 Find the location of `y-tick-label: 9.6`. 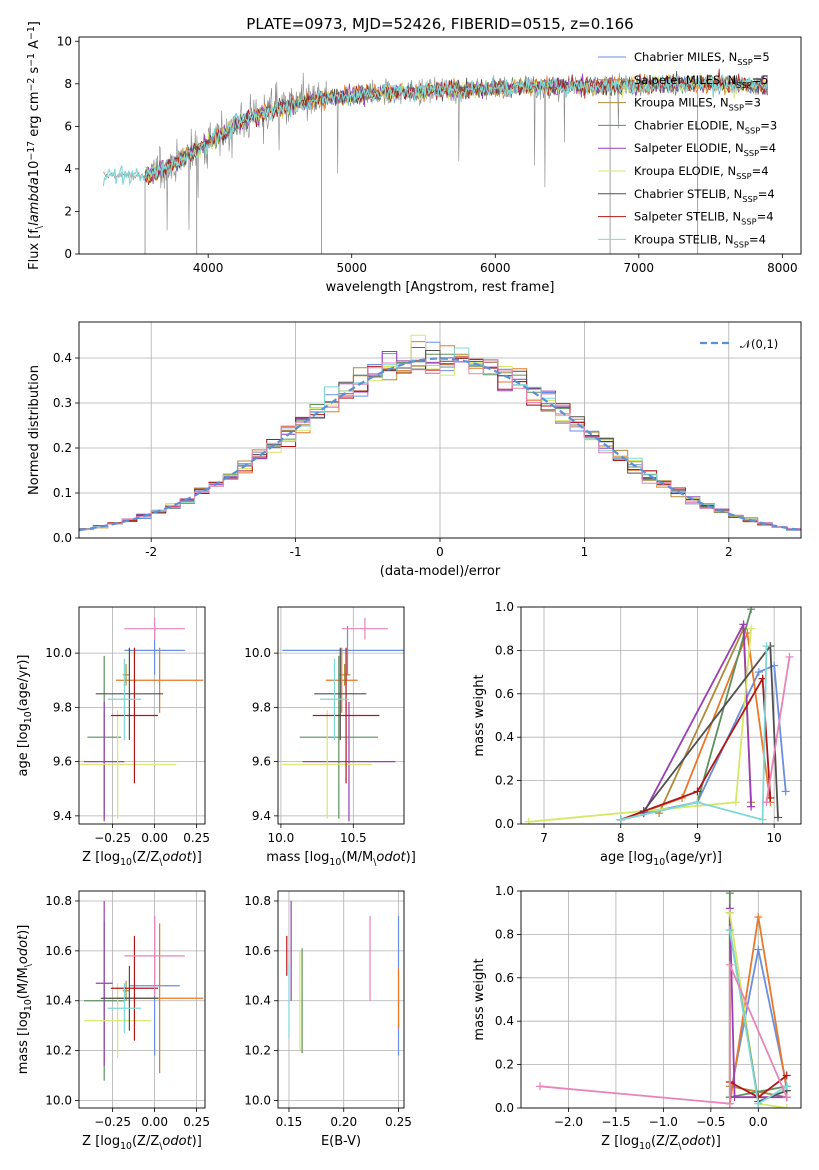

y-tick-label: 9.6 is located at coordinates (62, 762).